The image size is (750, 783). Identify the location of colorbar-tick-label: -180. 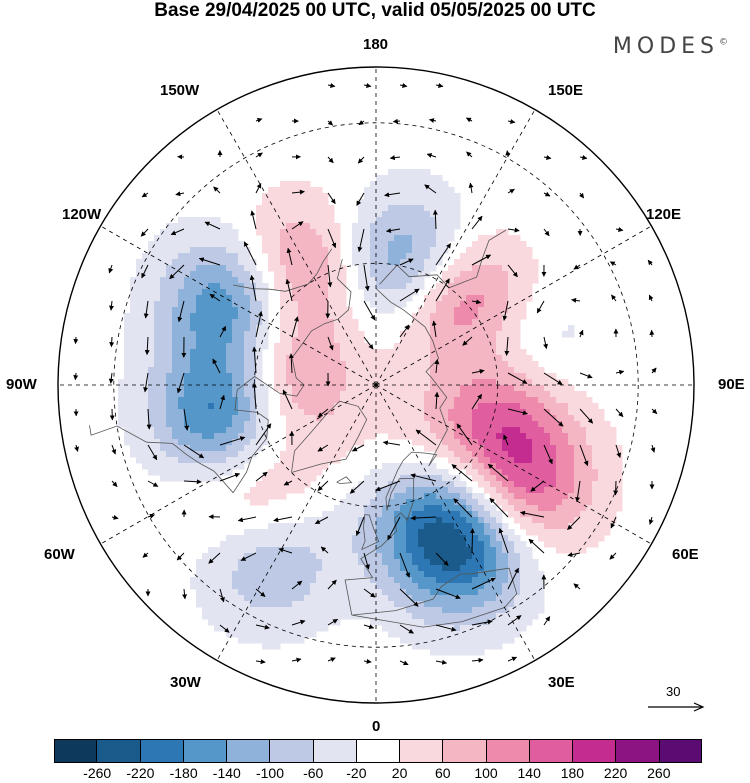
(183, 773).